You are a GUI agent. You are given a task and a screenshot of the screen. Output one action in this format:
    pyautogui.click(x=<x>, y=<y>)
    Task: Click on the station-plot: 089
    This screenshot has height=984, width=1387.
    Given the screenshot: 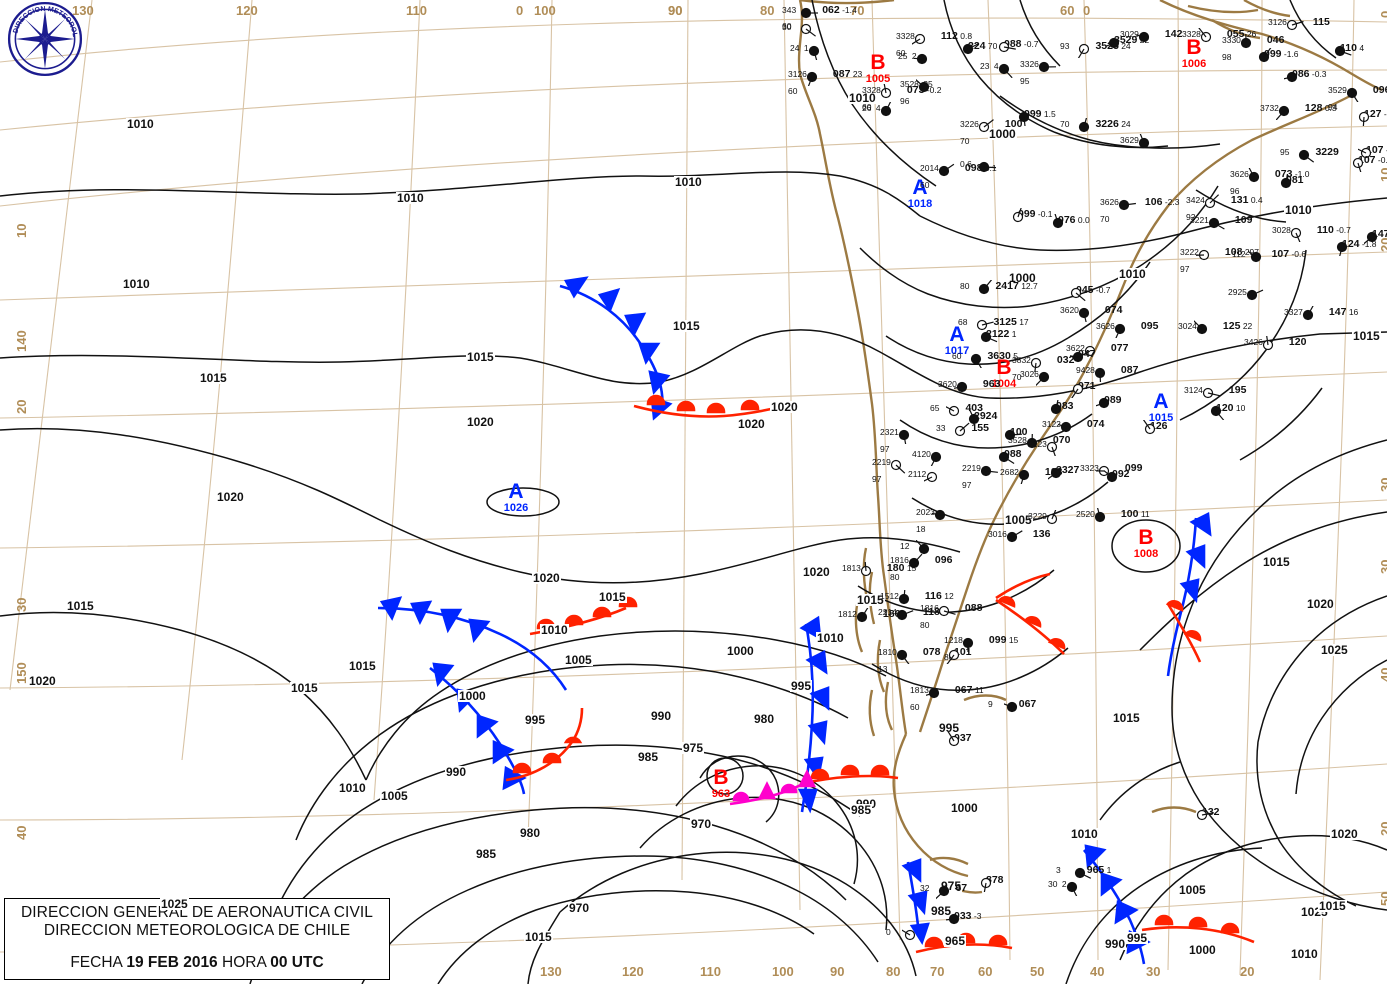 What is the action you would take?
    pyautogui.click(x=1101, y=402)
    